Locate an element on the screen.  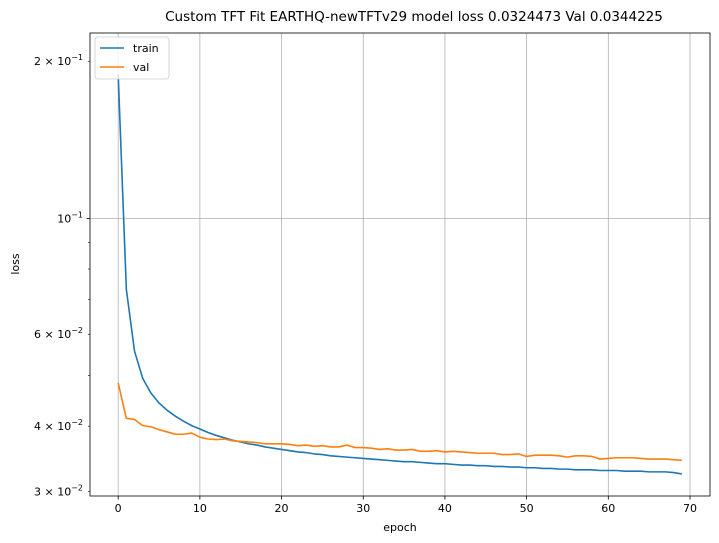
x-tick-label: 30 is located at coordinates (363, 508).